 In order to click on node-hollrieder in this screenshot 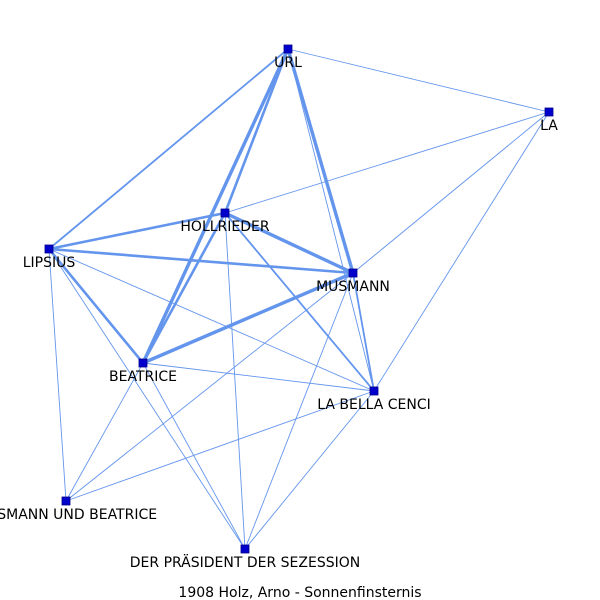, I will do `click(225, 213)`.